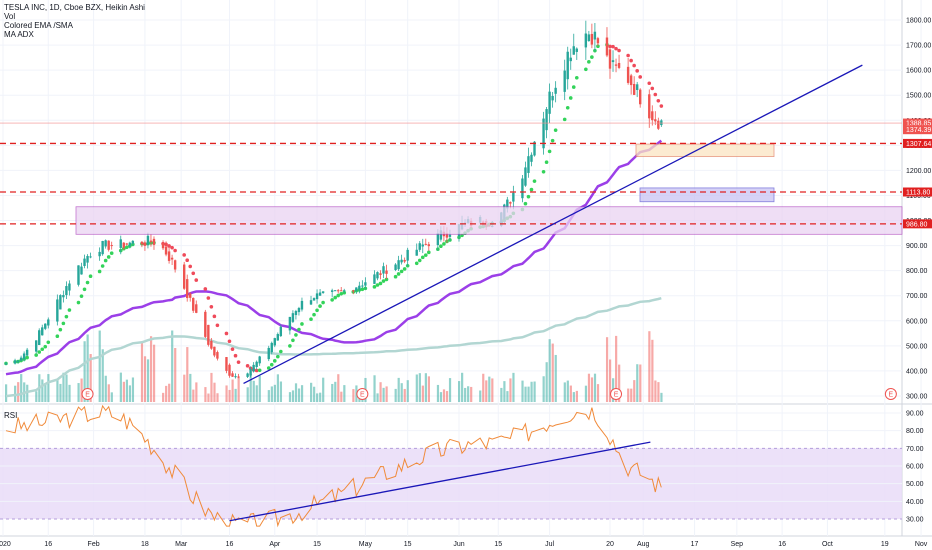 The height and width of the screenshot is (550, 932). I want to click on price-tag-label: 1113.80, so click(918, 193).